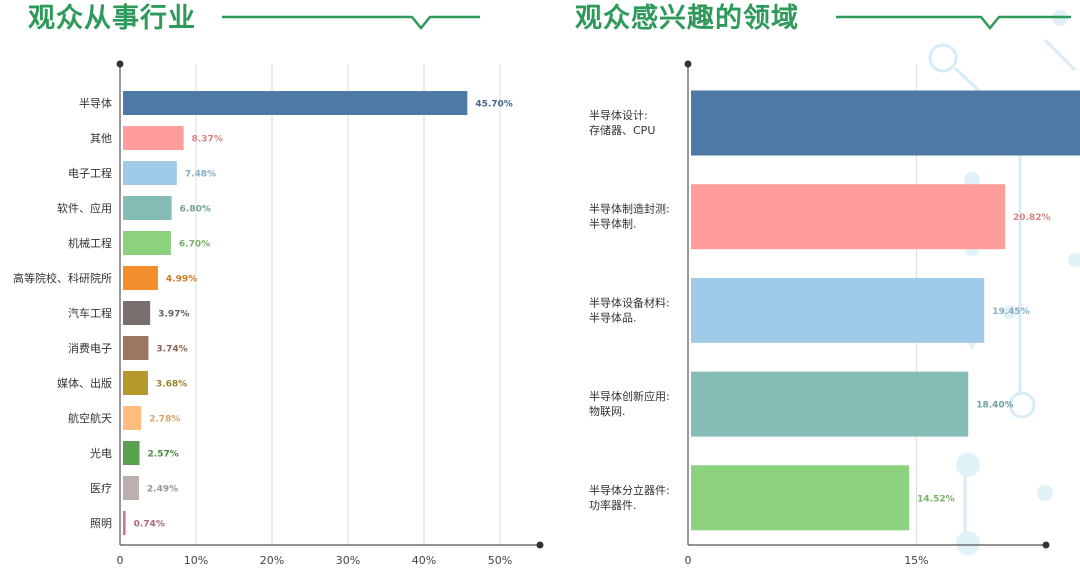  Describe the element at coordinates (84, 208) in the screenshot. I see `category-label: 软件、应用` at that location.